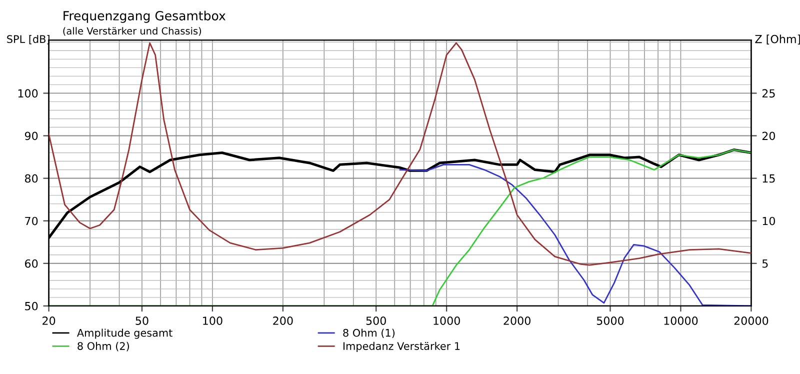  What do you see at coordinates (31, 306) in the screenshot?
I see `y-tick-label: 50` at bounding box center [31, 306].